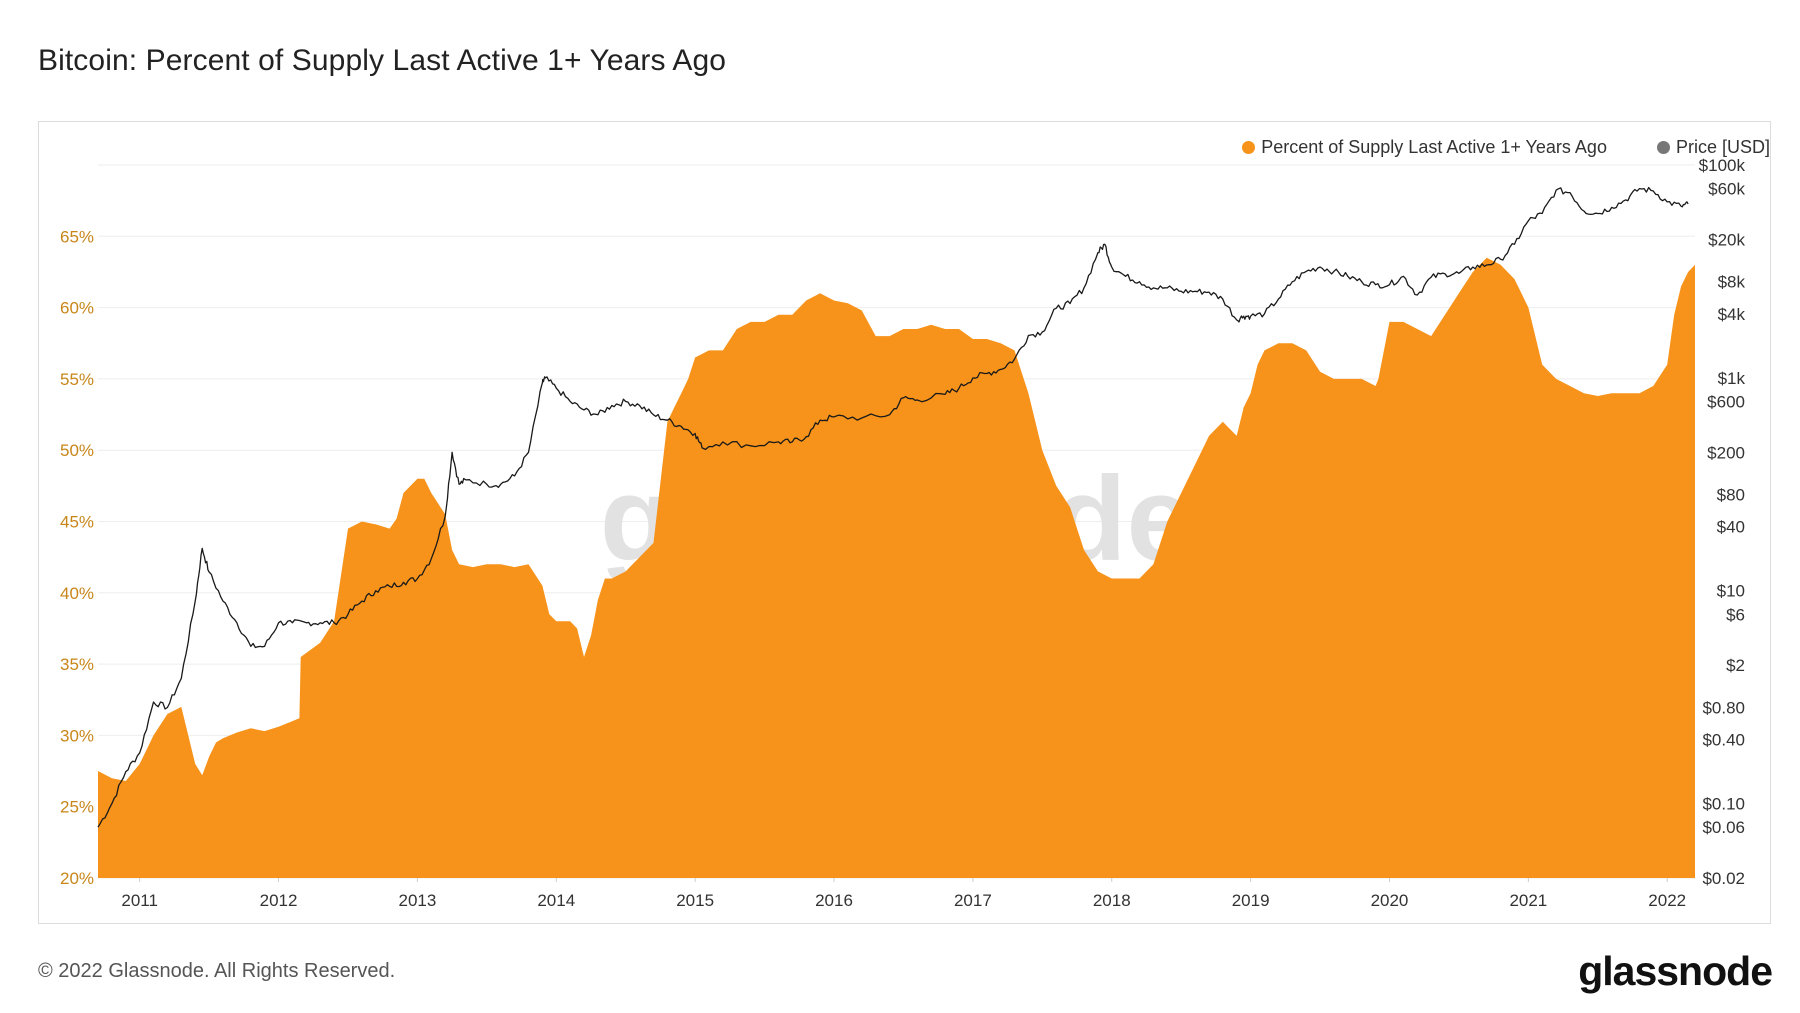 This screenshot has width=1800, height=1013. What do you see at coordinates (1390, 900) in the screenshot?
I see `x-tick-2020: 2020` at bounding box center [1390, 900].